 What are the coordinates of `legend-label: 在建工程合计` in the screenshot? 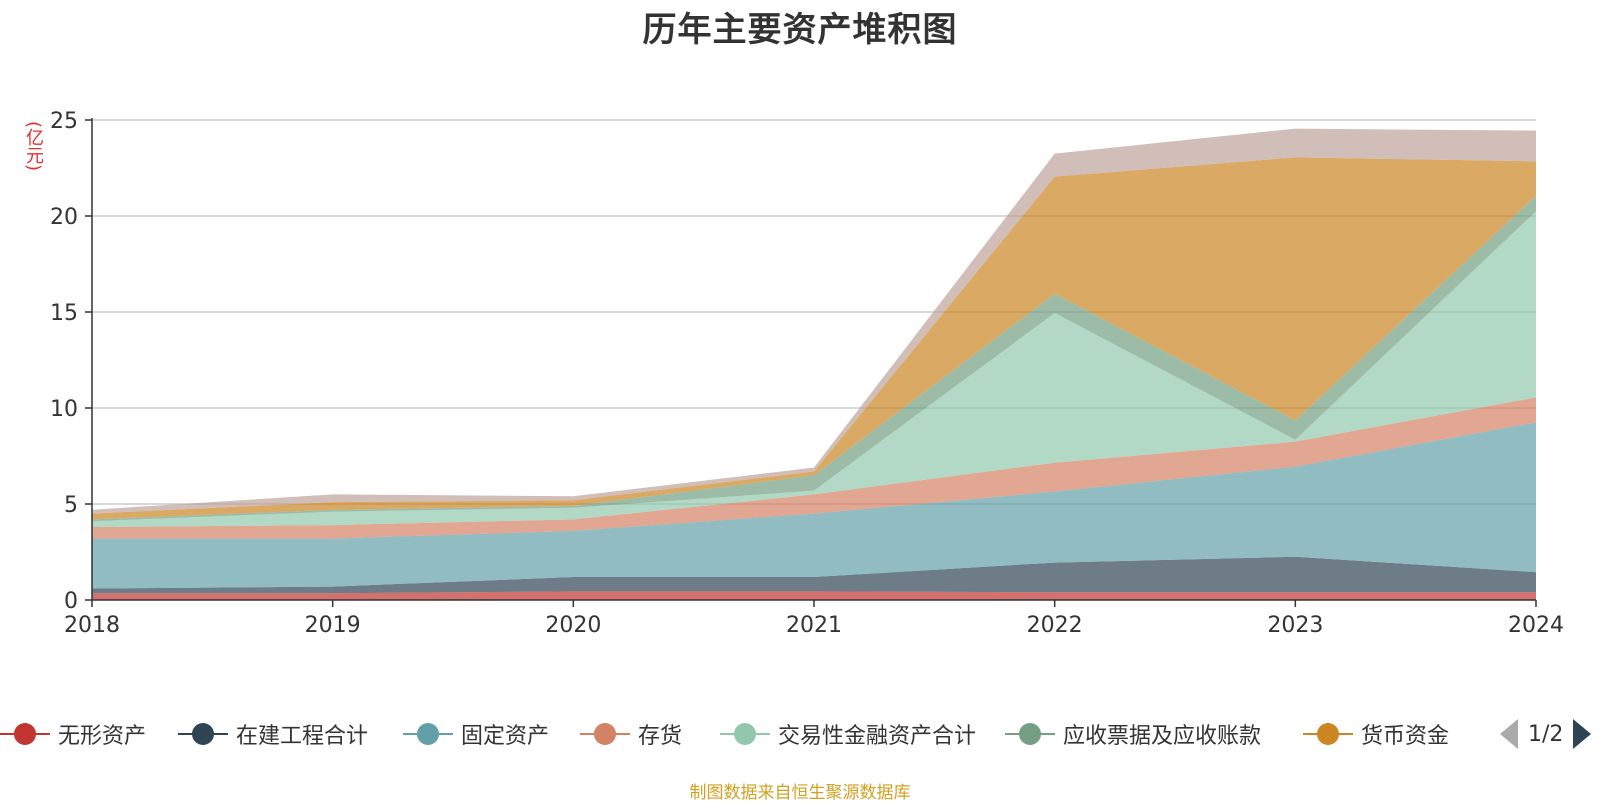 It's located at (302, 736).